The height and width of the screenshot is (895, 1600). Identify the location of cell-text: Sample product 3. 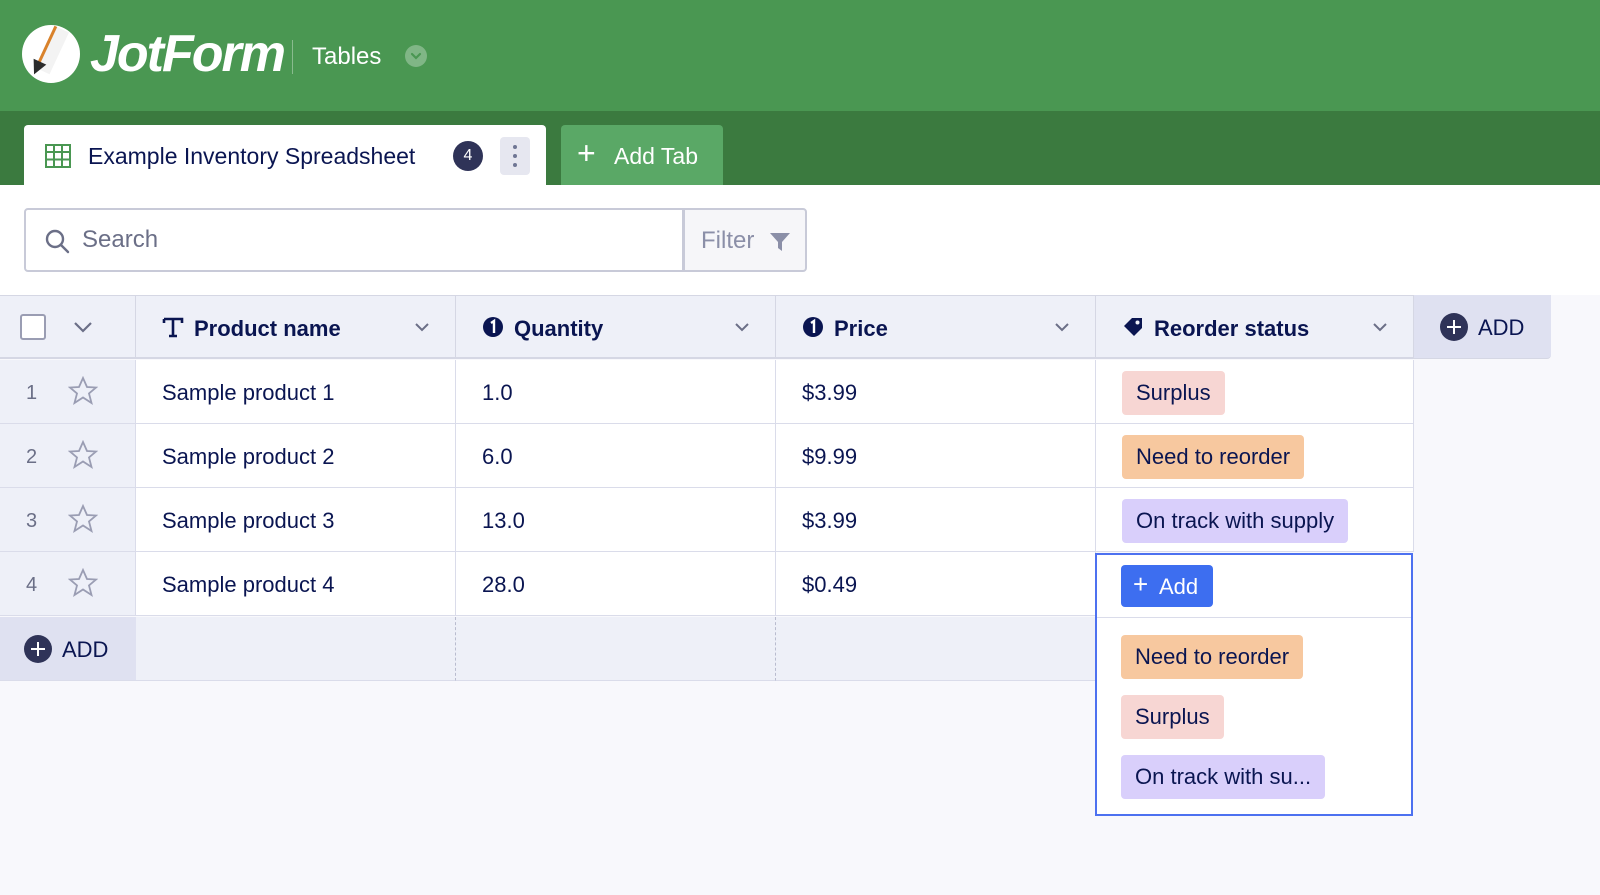
(248, 520).